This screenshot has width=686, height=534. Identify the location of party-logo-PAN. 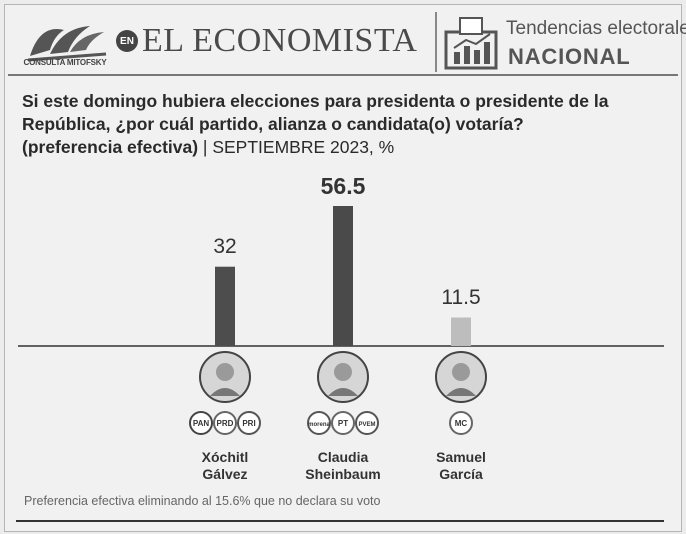
(201, 423).